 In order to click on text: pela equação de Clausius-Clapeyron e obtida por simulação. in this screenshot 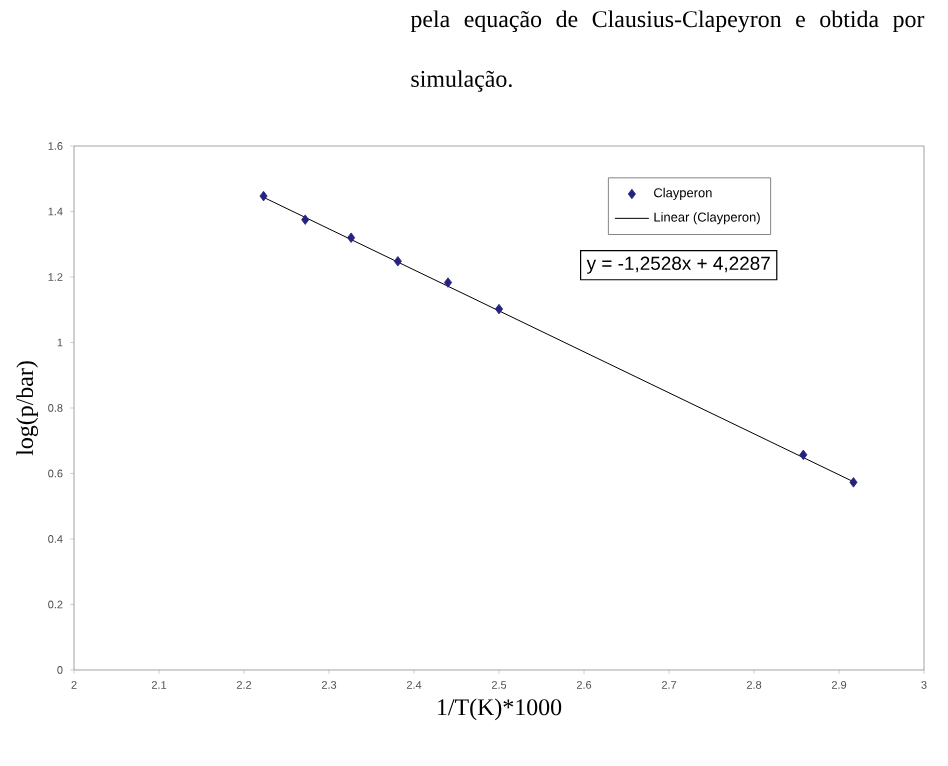, I will do `click(667, 51)`.